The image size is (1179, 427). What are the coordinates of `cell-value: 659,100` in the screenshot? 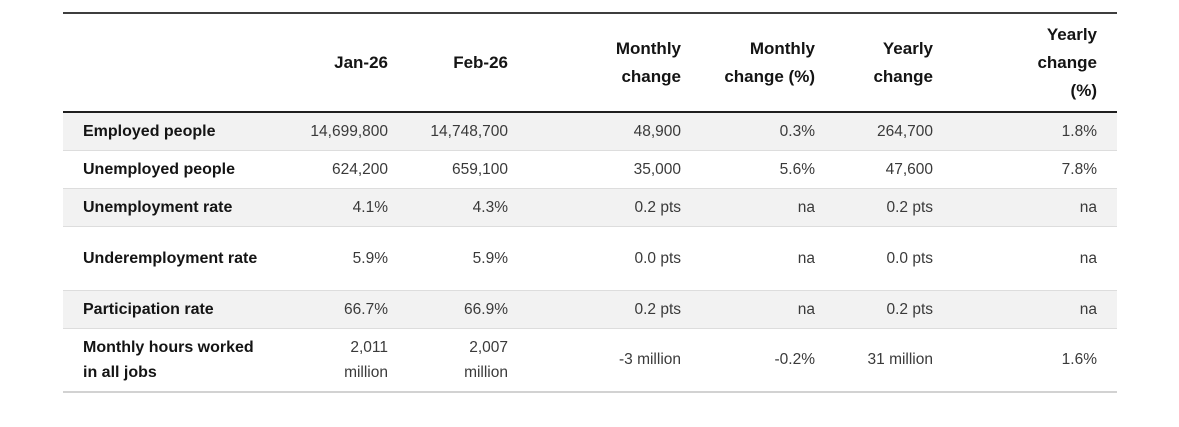 It's located at (468, 169).